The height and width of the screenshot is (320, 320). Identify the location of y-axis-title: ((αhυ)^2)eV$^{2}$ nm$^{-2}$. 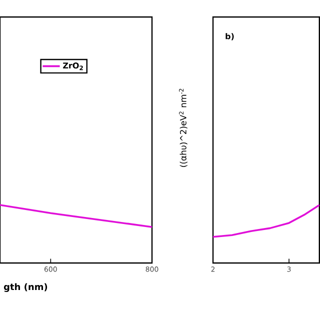
(183, 127).